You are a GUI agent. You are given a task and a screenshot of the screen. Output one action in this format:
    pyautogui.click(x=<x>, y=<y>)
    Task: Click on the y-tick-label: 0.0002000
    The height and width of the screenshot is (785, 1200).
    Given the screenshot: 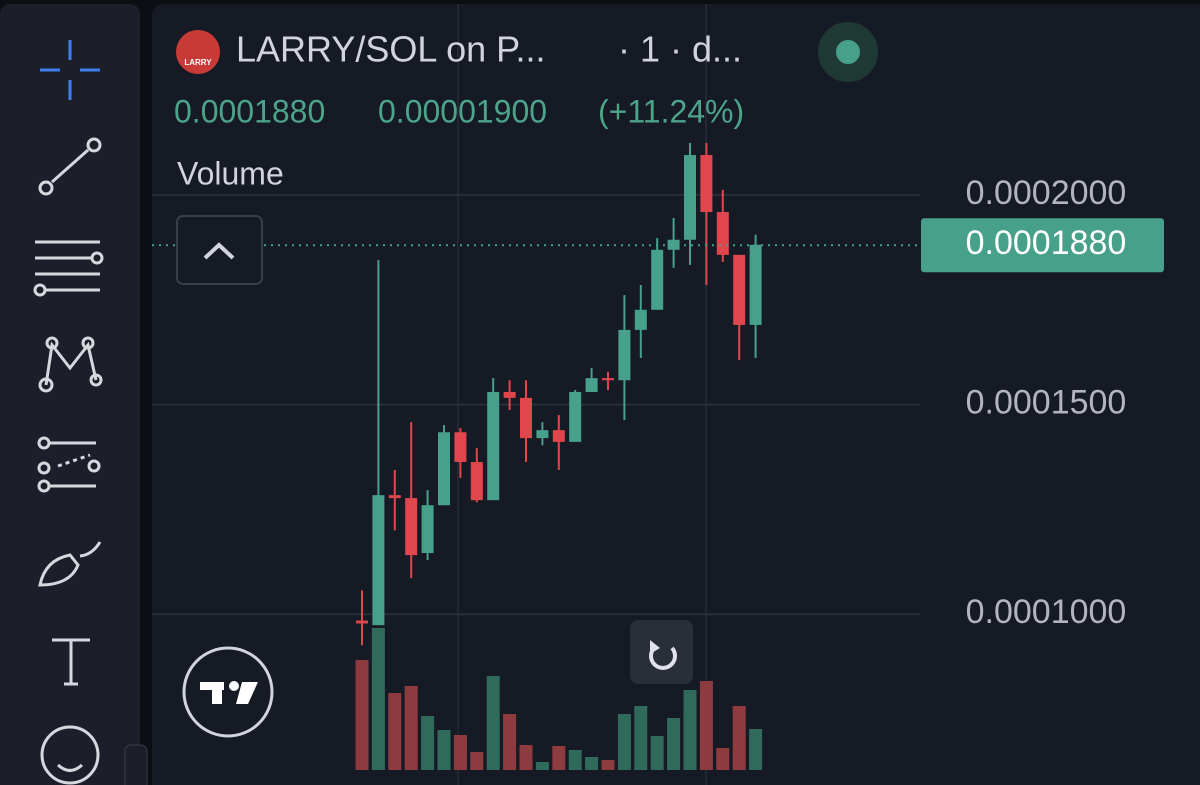 What is the action you would take?
    pyautogui.click(x=1046, y=193)
    